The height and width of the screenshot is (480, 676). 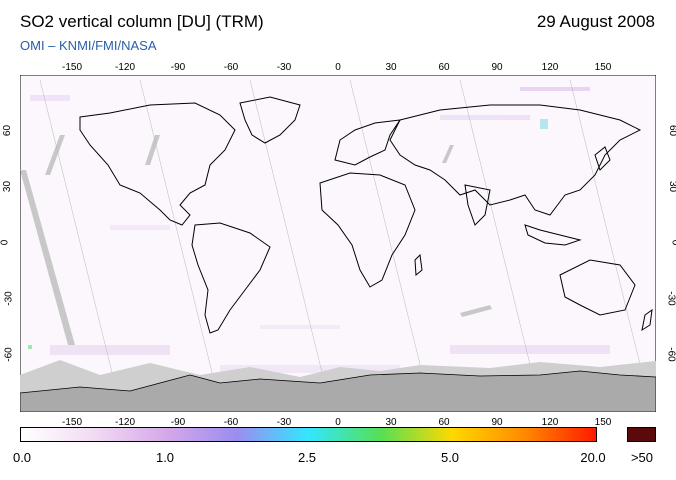 I want to click on lon-tick-bottom: 120, so click(x=550, y=422).